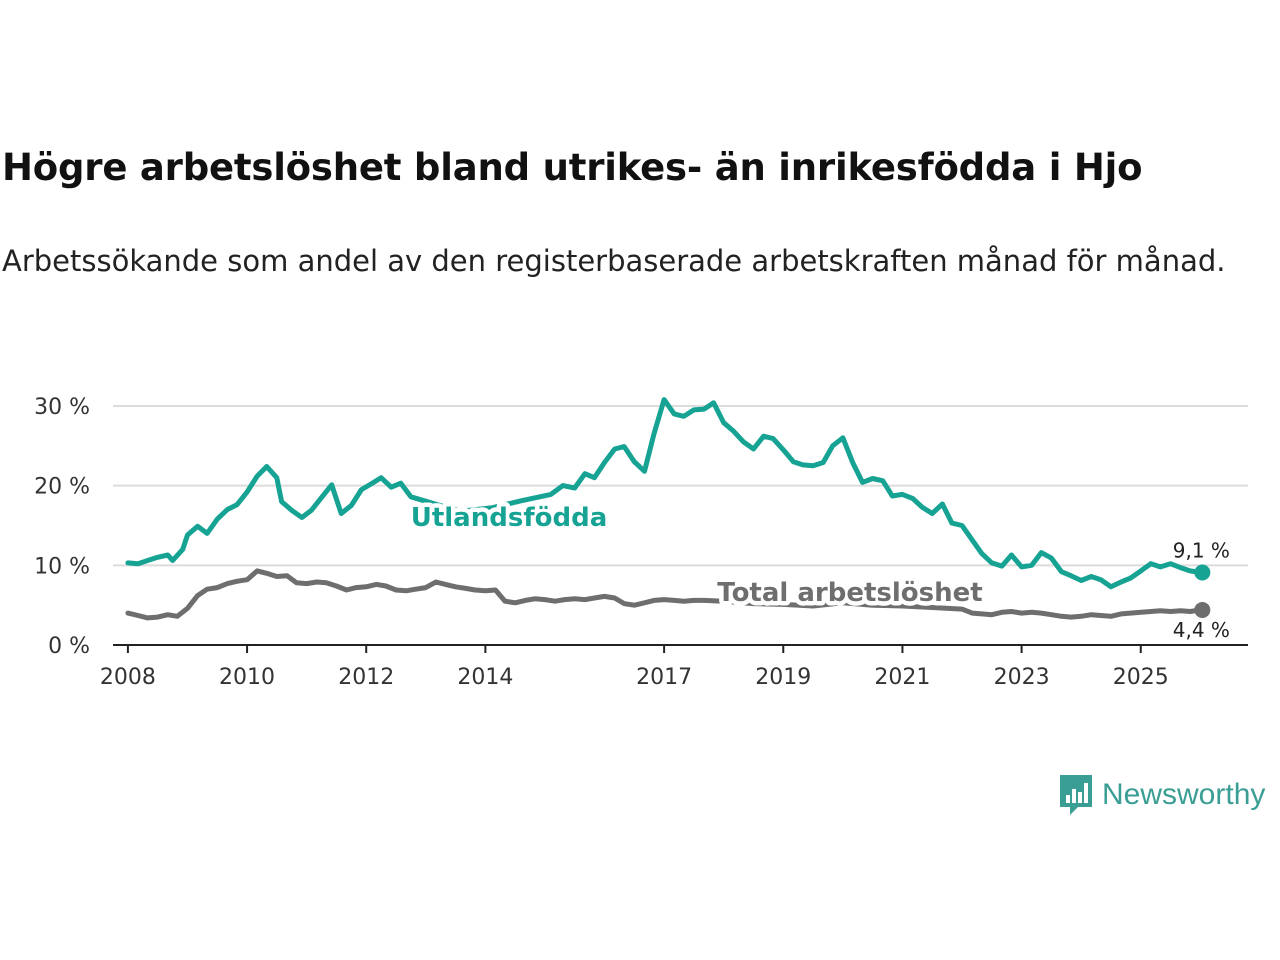  Describe the element at coordinates (485, 677) in the screenshot. I see `x-tick-label: 2014` at that location.